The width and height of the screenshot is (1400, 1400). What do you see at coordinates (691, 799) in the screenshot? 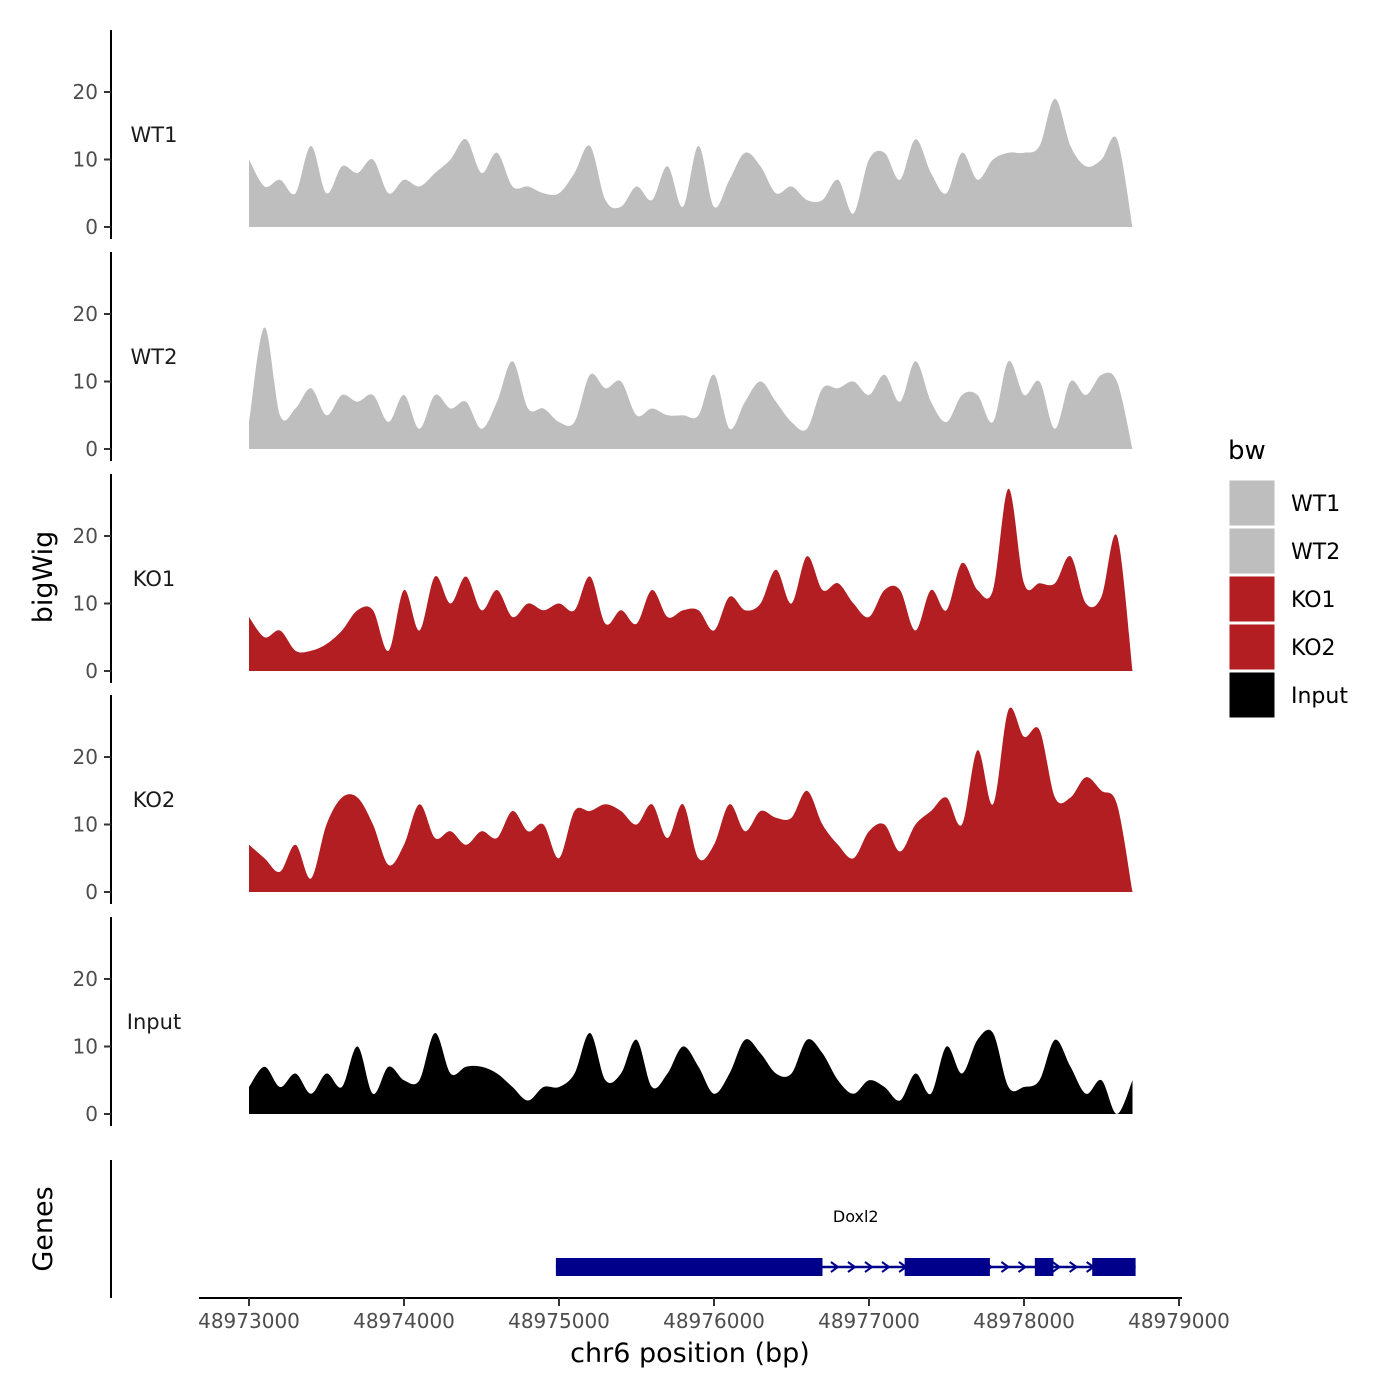
I see `coverage-area-ko2` at bounding box center [691, 799].